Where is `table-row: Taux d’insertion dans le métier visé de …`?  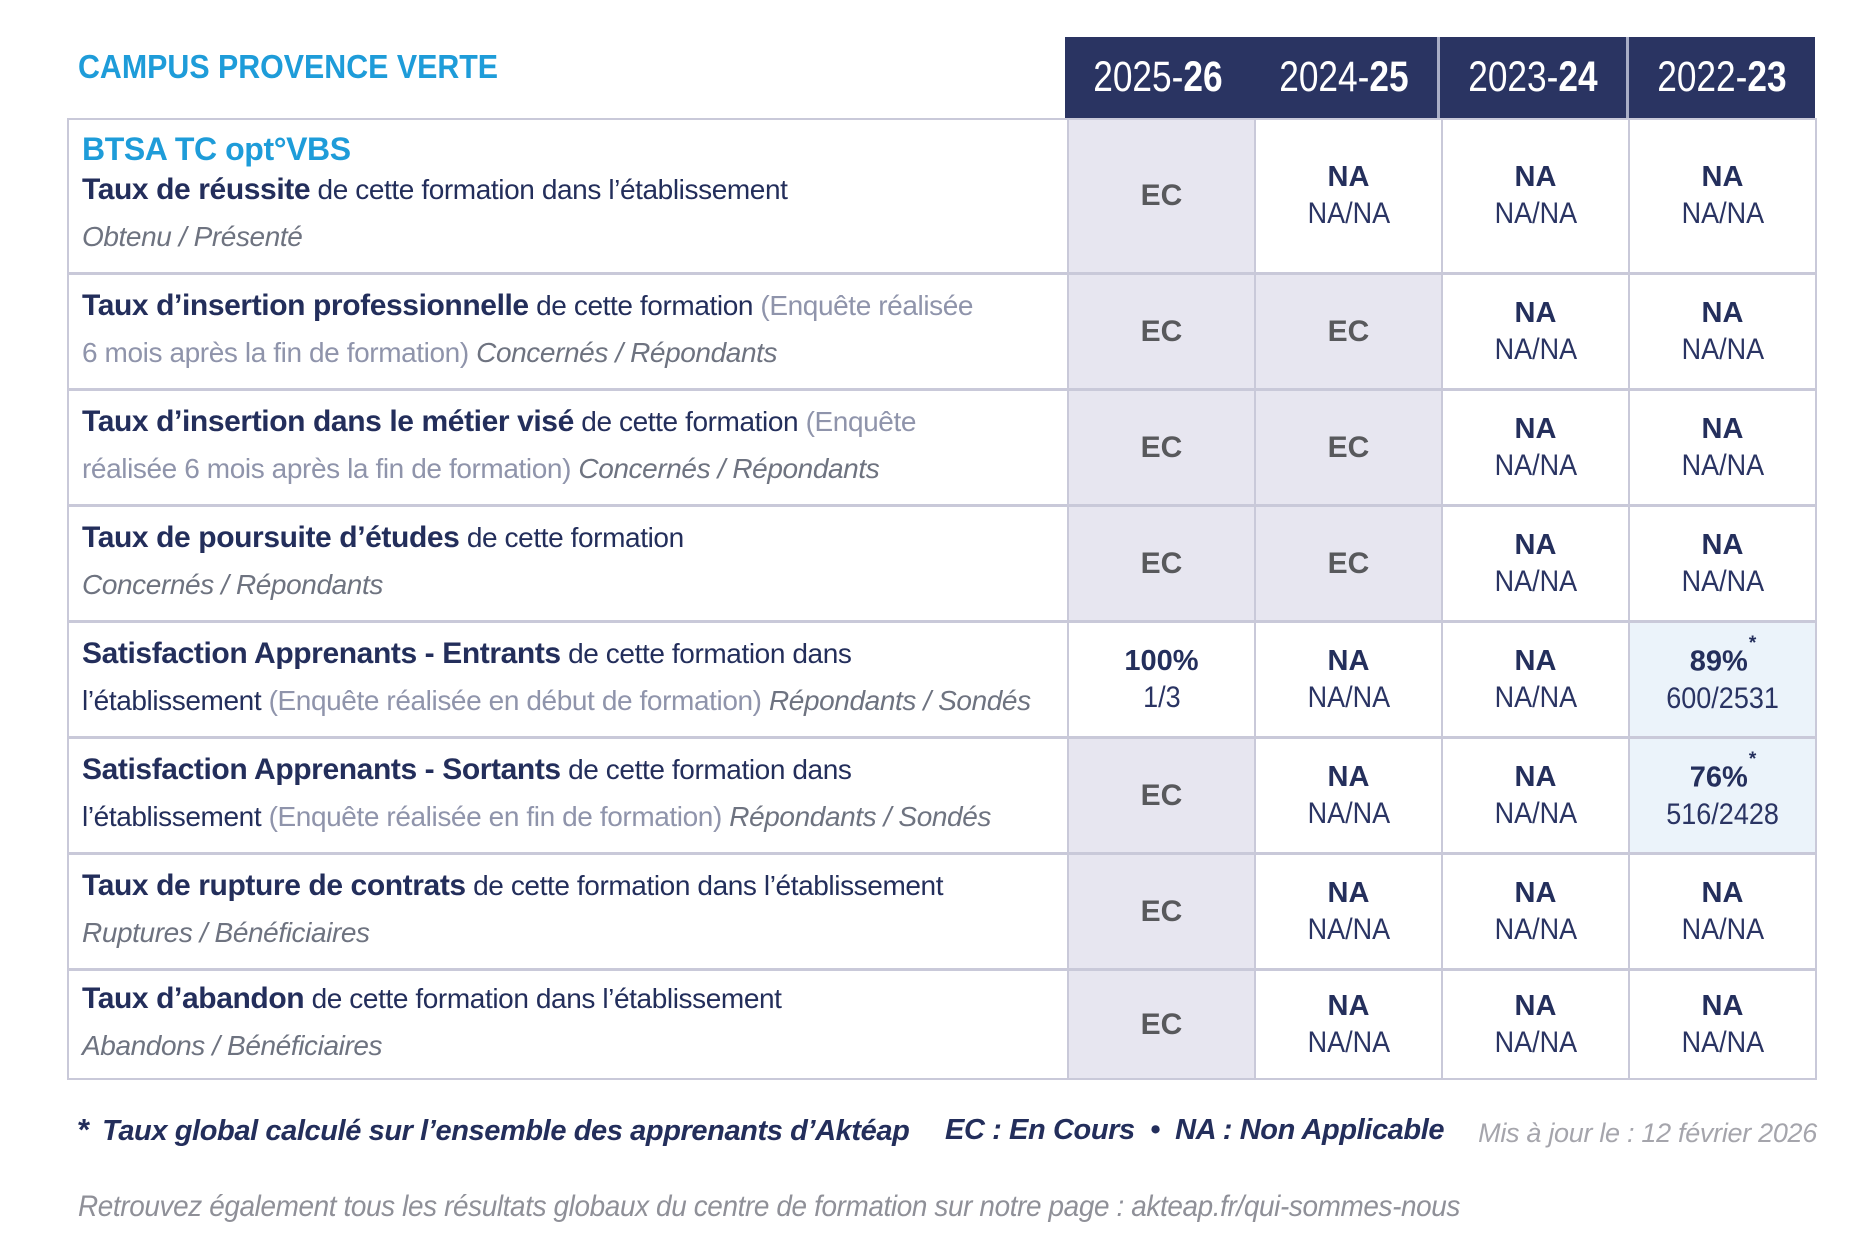
table-row: Taux d’insertion dans le métier visé de … is located at coordinates (942, 446).